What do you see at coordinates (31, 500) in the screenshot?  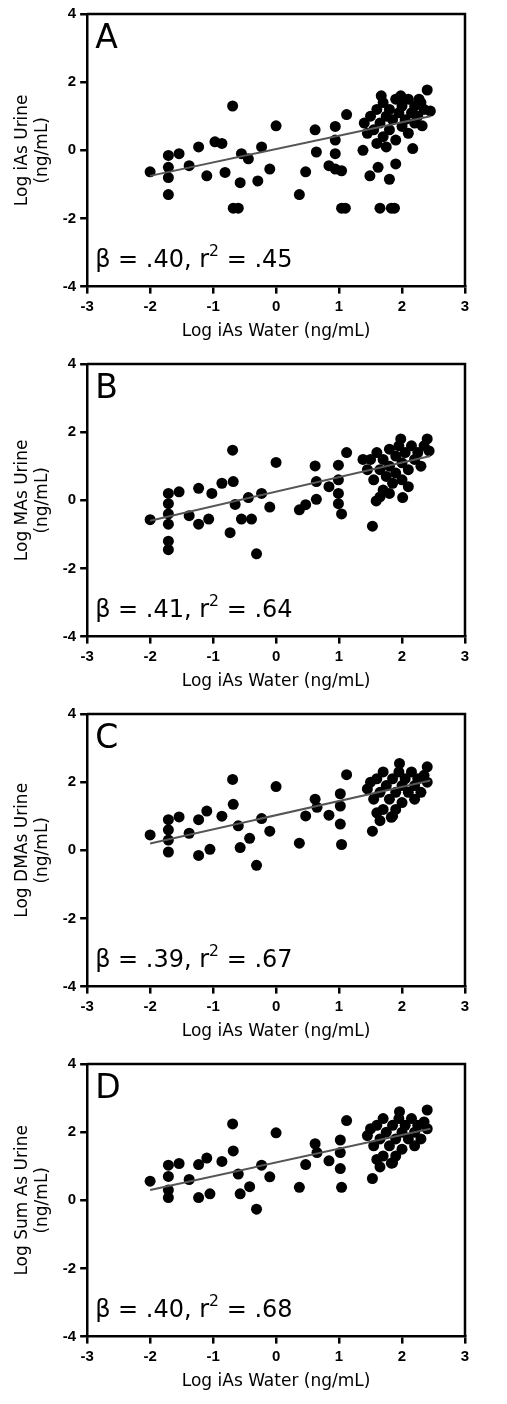 I see `y-axis-title: Log MAs Urine (ng/mL)` at bounding box center [31, 500].